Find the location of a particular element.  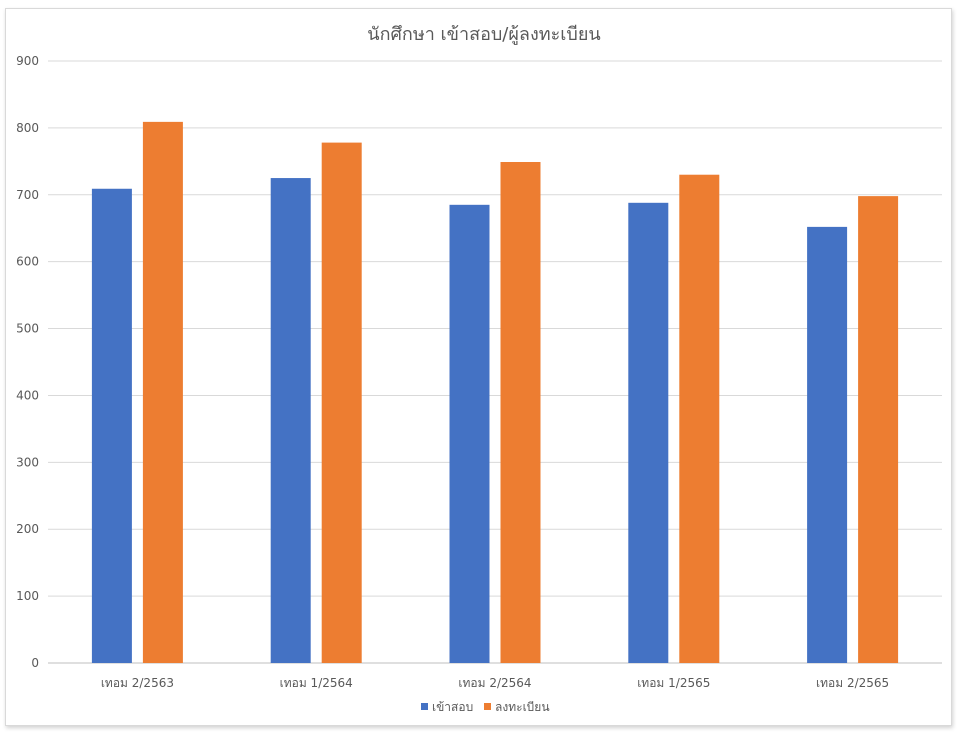

y-tick-label: 300 is located at coordinates (27, 462).